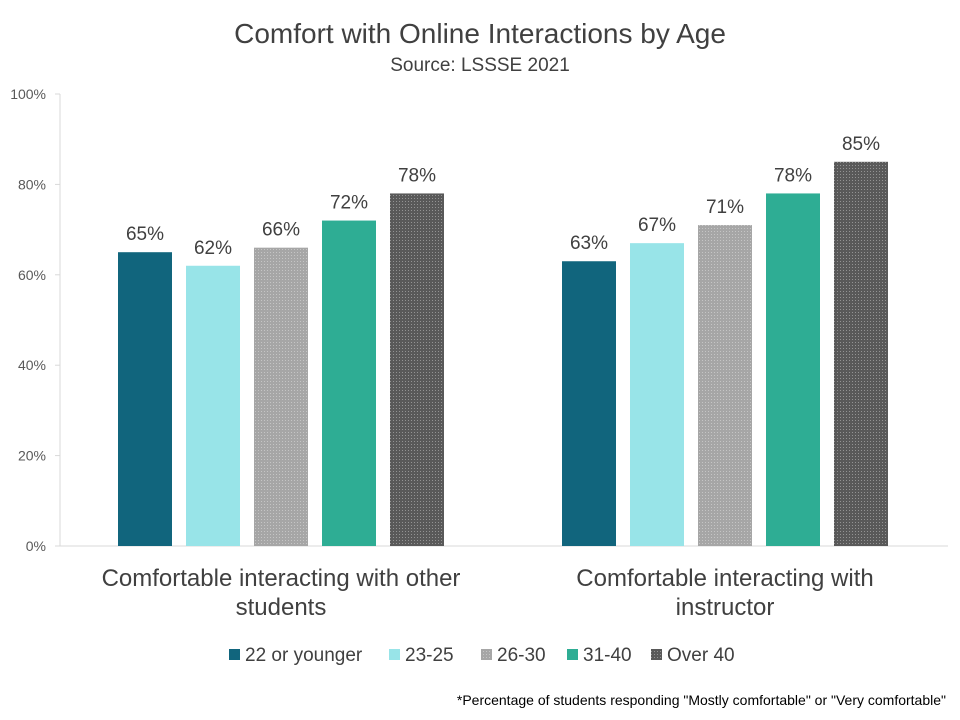 The image size is (960, 720). Describe the element at coordinates (429, 655) in the screenshot. I see `legend-label: 23-25` at that location.